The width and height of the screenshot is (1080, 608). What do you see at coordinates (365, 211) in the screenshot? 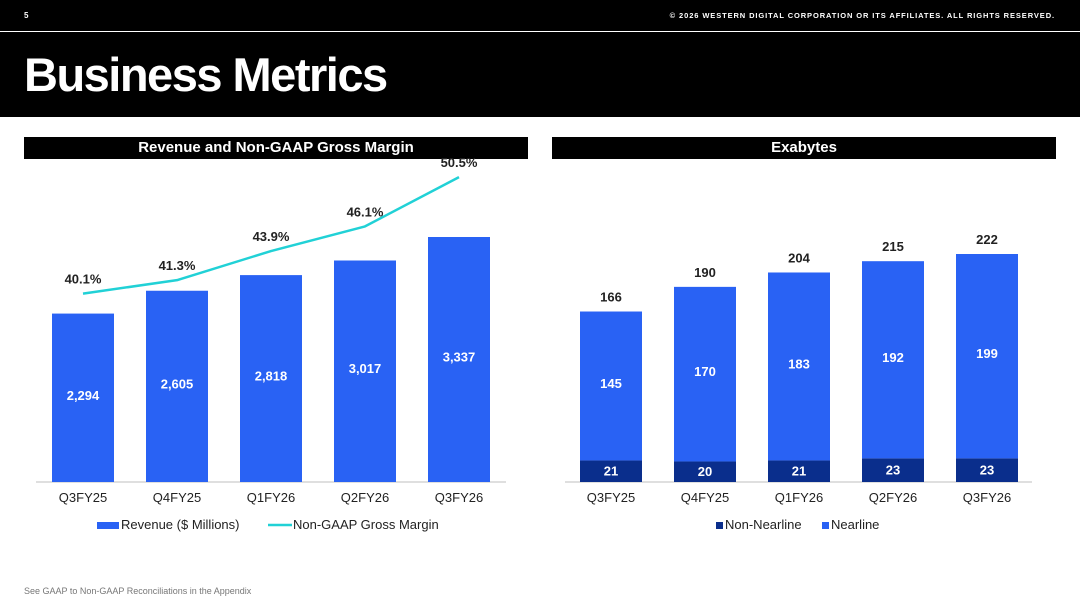
I see `gross-margin-label: 46.1%` at bounding box center [365, 211].